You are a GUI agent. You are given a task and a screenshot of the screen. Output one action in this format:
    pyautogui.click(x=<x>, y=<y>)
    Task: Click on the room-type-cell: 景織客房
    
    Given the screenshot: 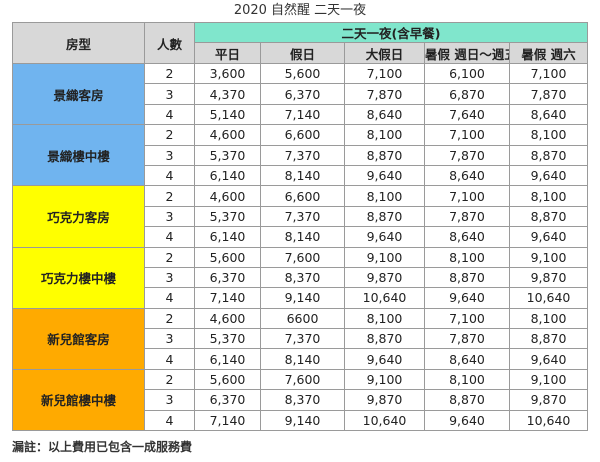 What is the action you would take?
    pyautogui.click(x=78, y=94)
    